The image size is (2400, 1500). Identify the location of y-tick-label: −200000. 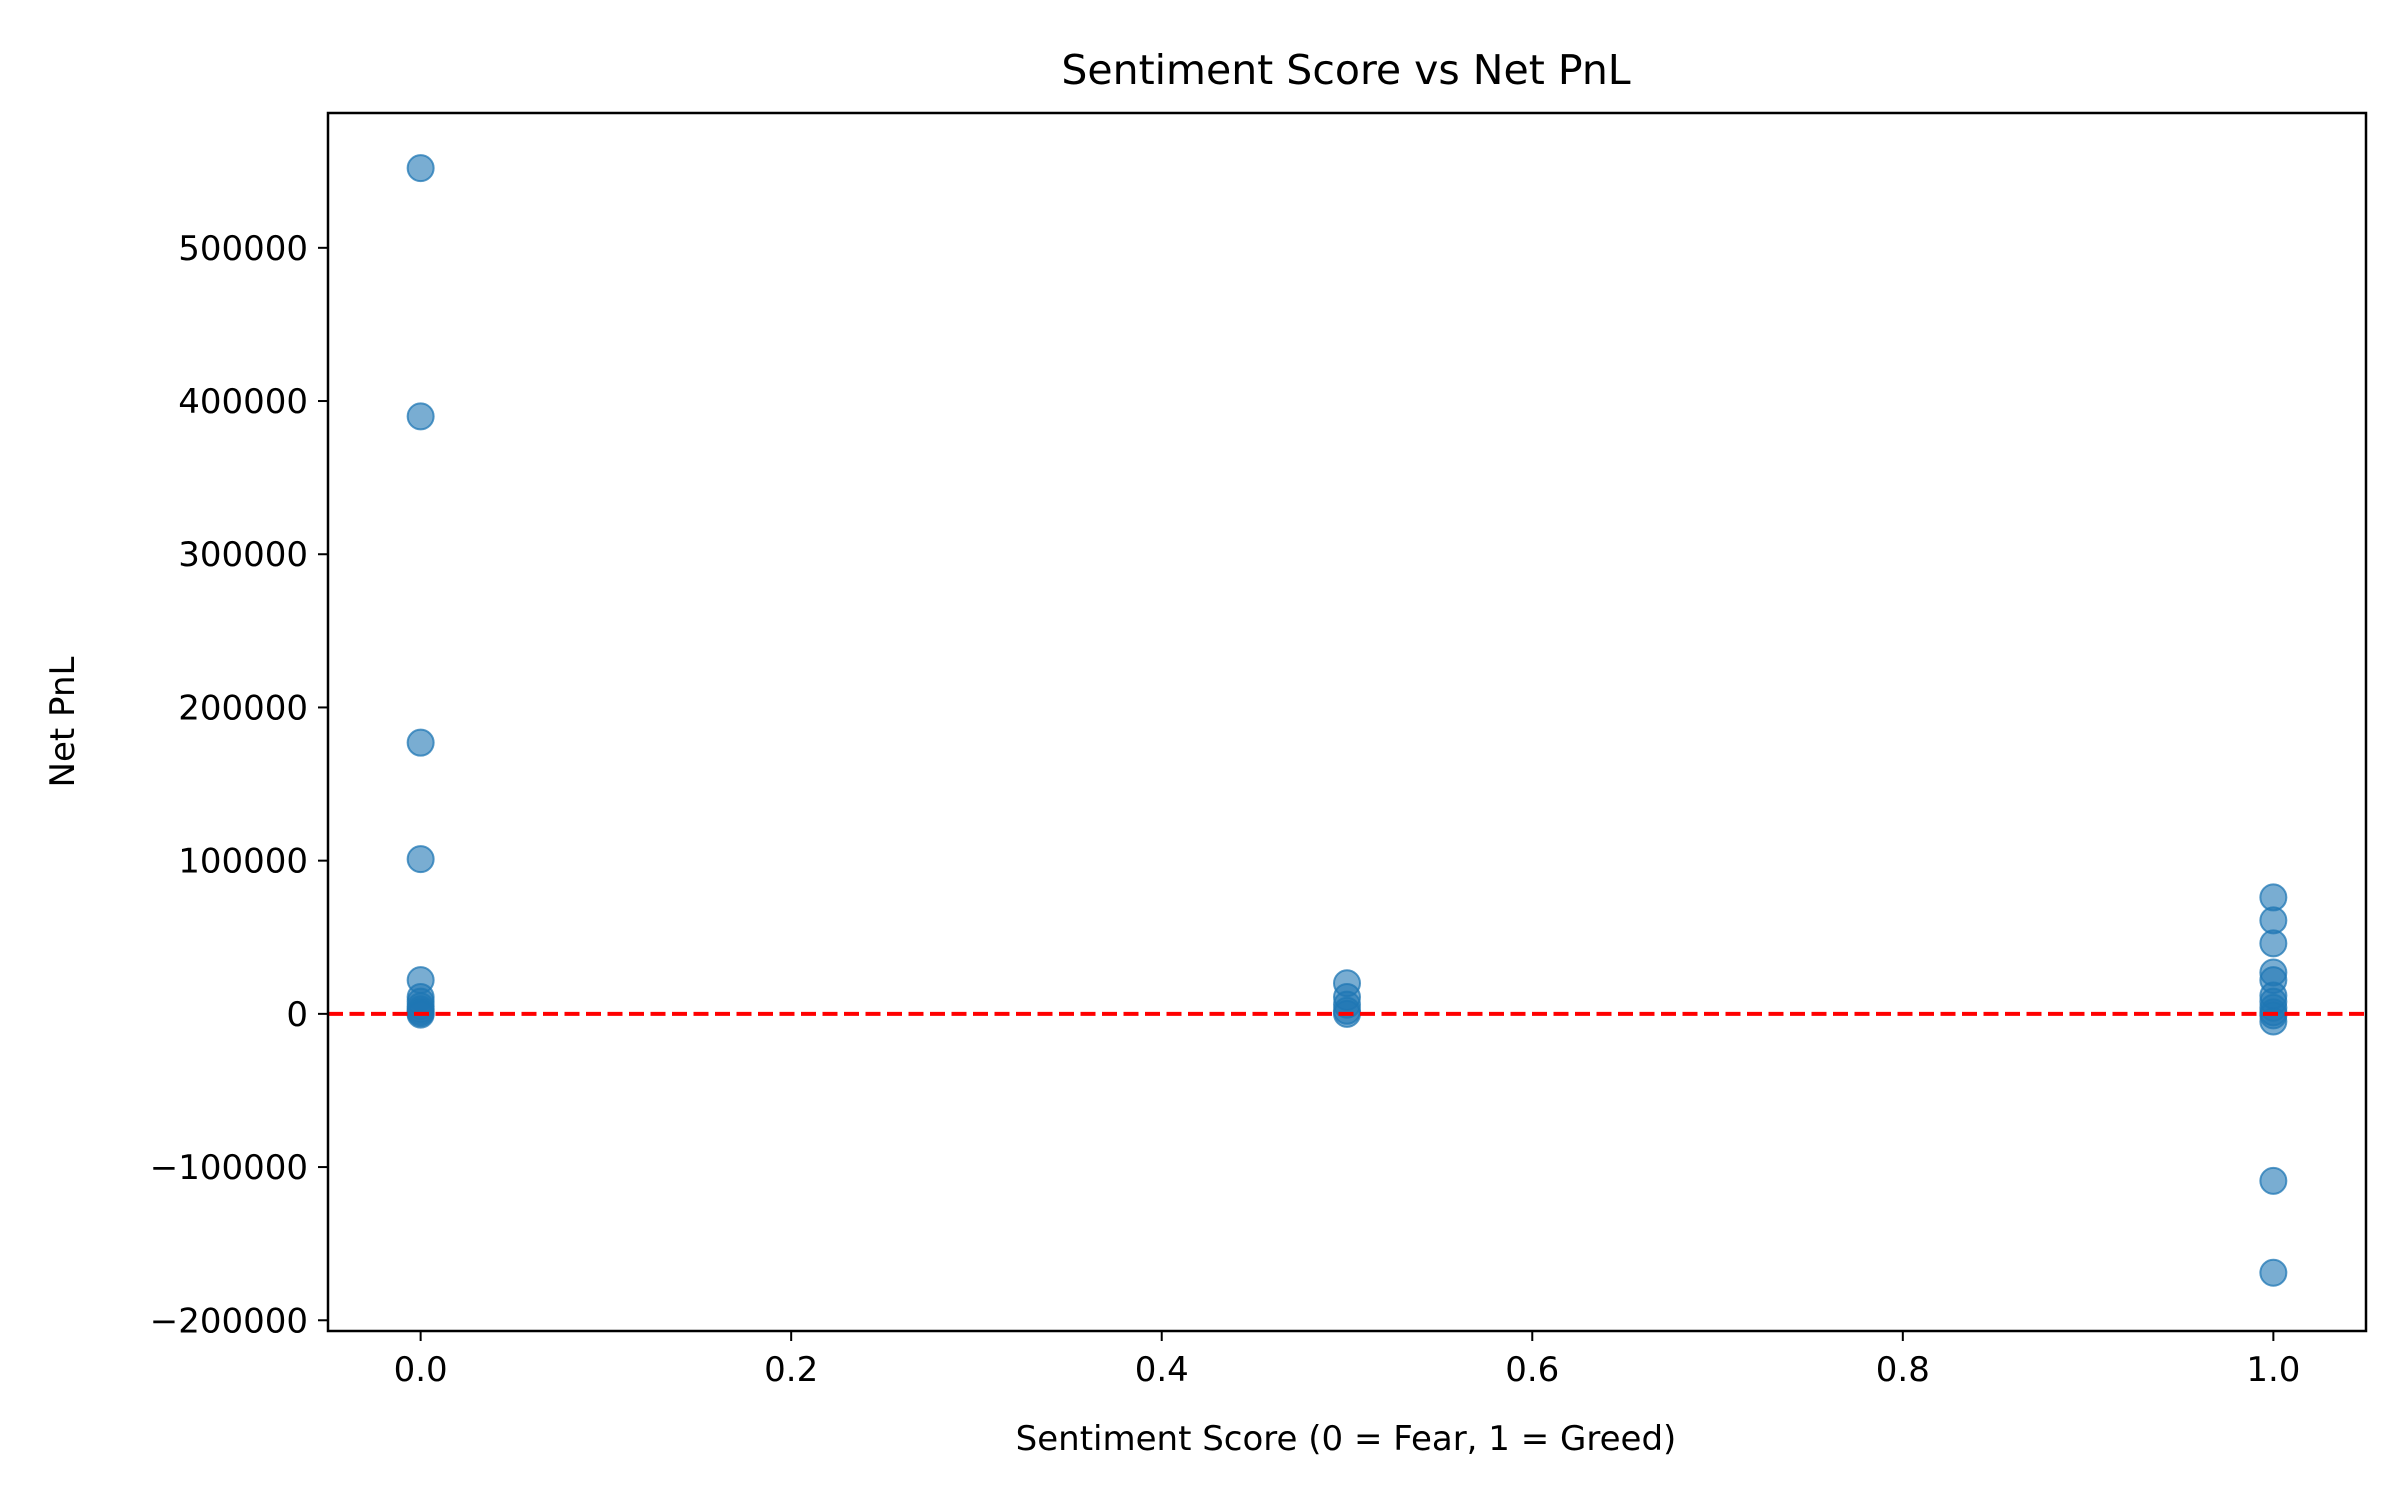
(229, 1321).